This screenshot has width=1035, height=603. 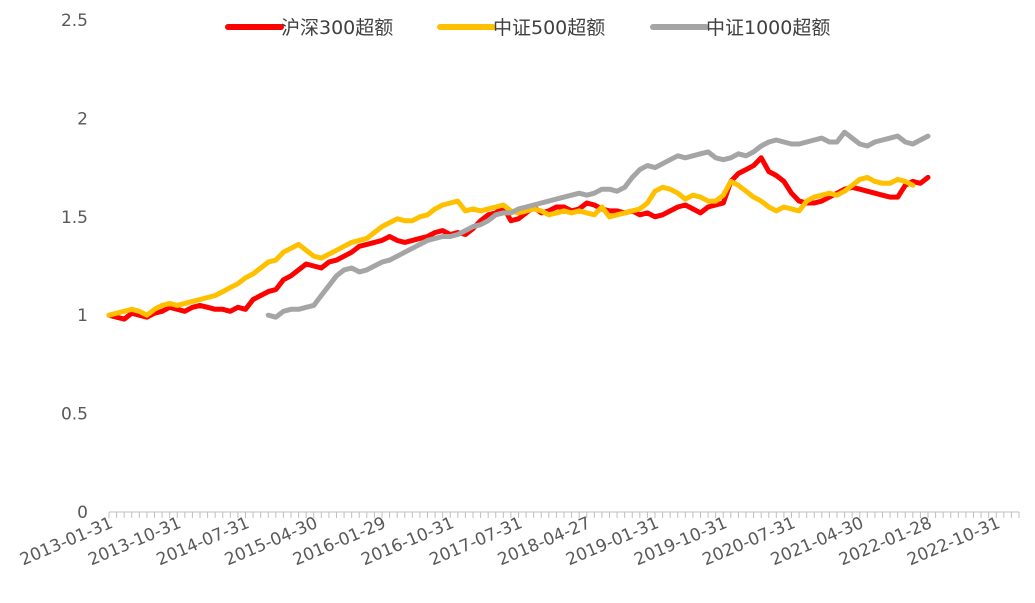 I want to click on y-tick-label: 1.5, so click(x=74, y=218).